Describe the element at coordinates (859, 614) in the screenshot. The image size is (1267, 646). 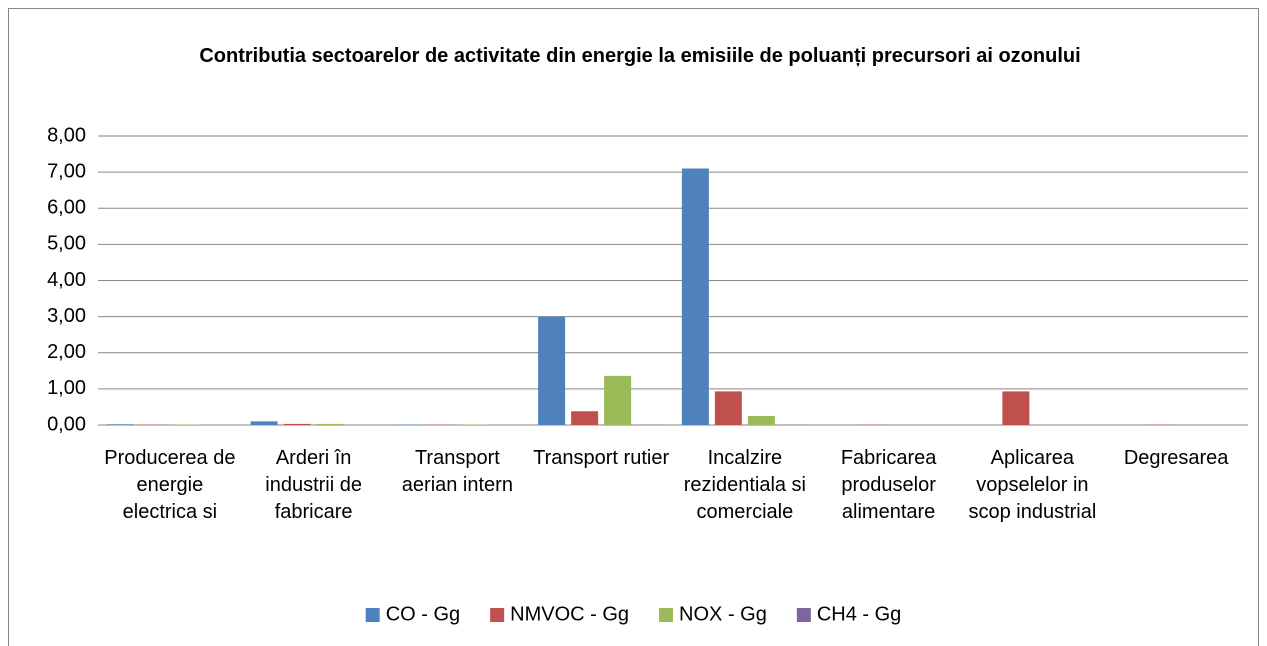
I see `legend-label: CH4 - Gg` at that location.